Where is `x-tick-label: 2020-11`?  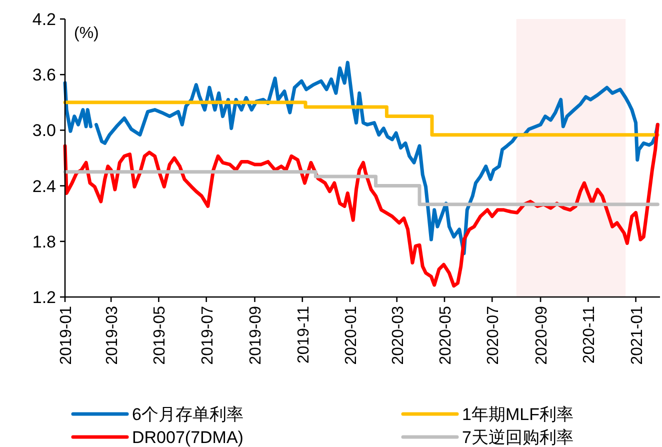 x-tick-label: 2020-11 is located at coordinates (589, 335).